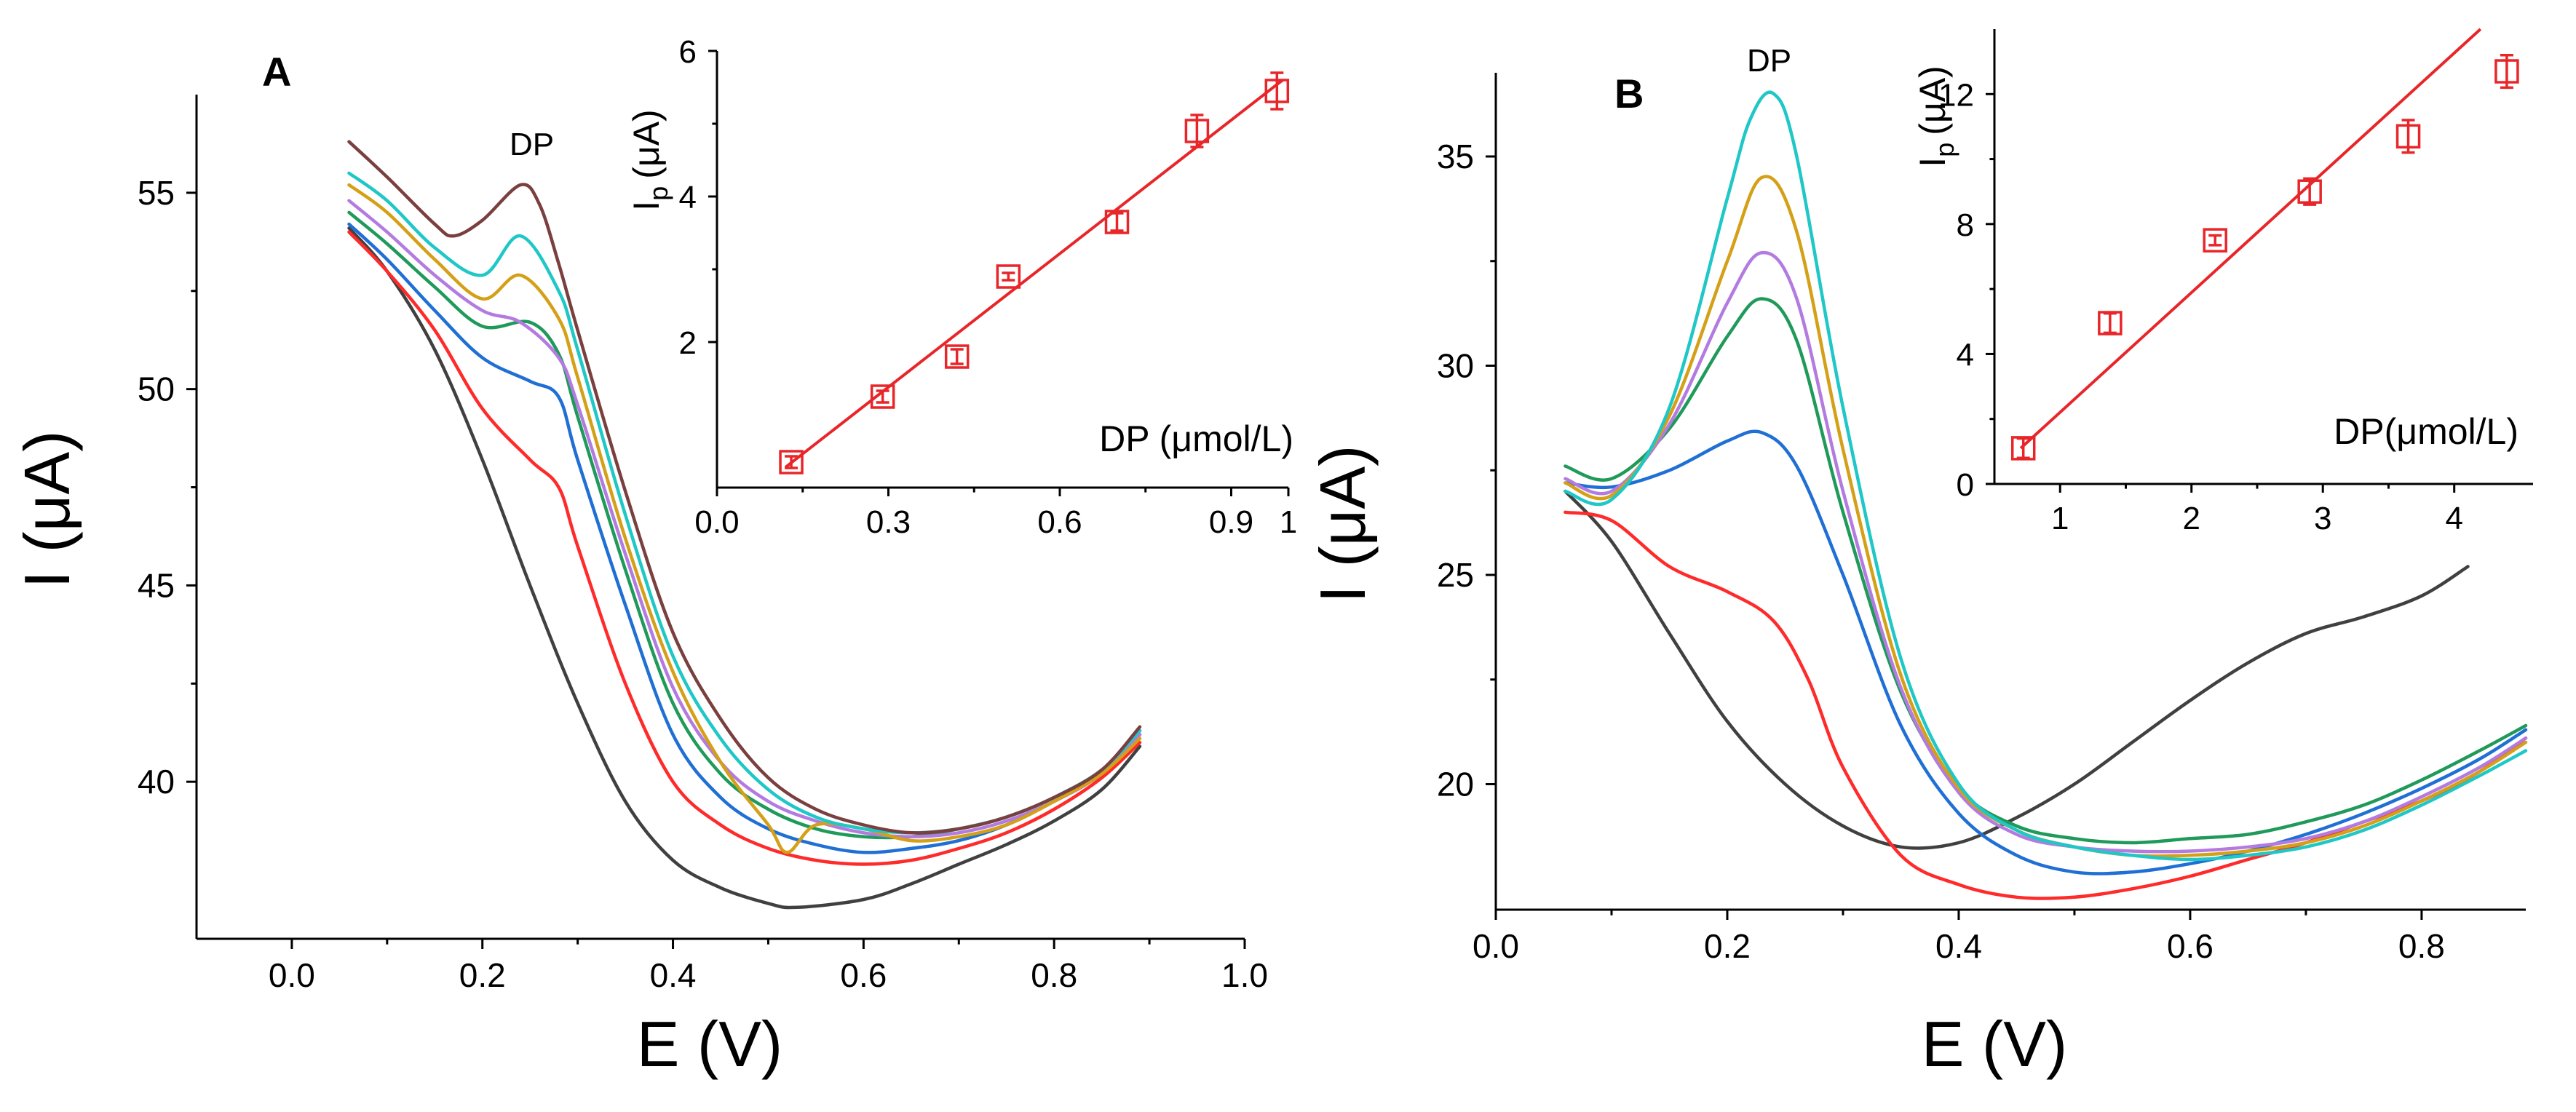 Image resolution: width=2576 pixels, height=1112 pixels. I want to click on A-main-x-tick-label: 0.8, so click(1054, 975).